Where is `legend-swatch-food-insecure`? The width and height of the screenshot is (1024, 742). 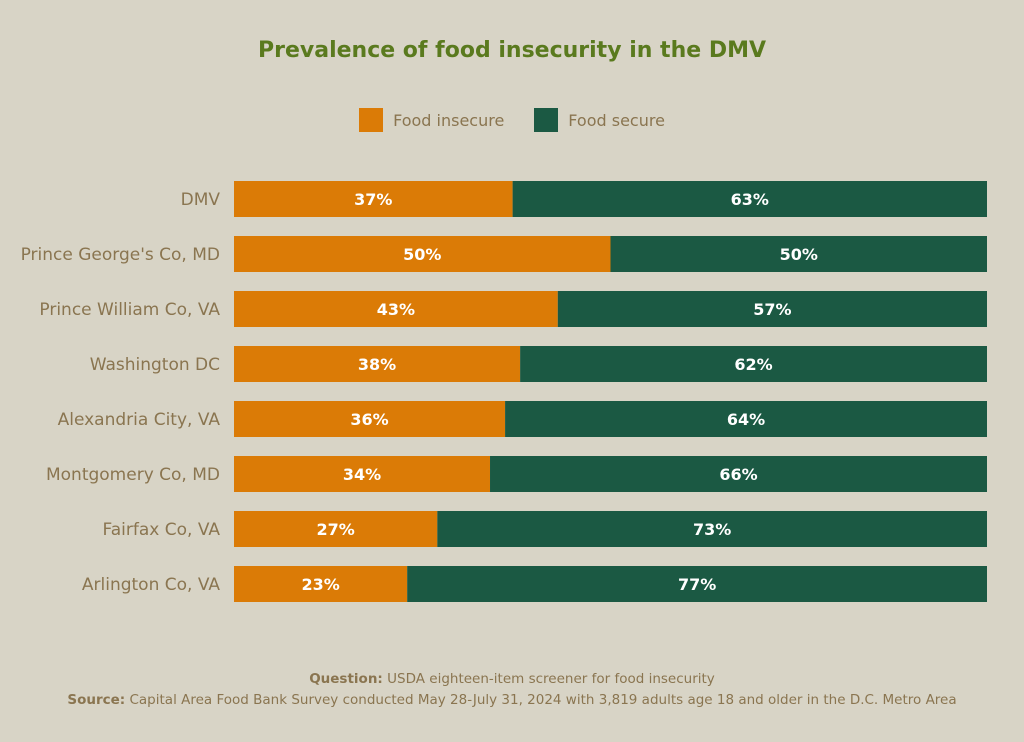 legend-swatch-food-insecure is located at coordinates (371, 120).